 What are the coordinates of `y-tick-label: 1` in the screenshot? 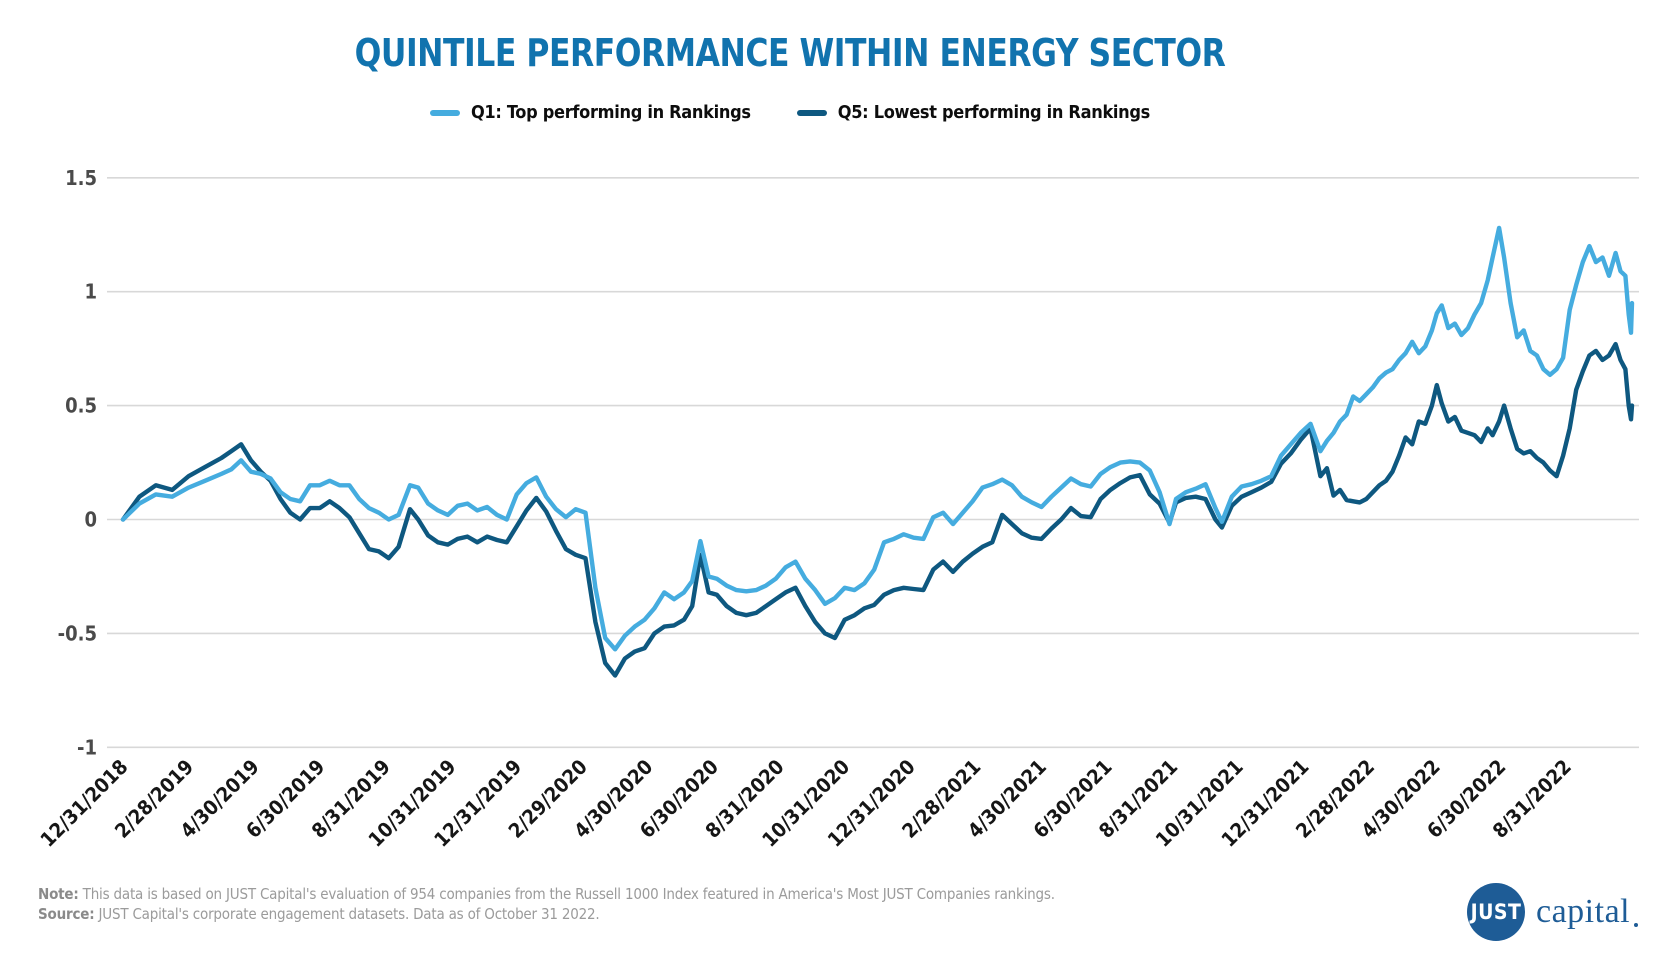 It's located at (90, 292).